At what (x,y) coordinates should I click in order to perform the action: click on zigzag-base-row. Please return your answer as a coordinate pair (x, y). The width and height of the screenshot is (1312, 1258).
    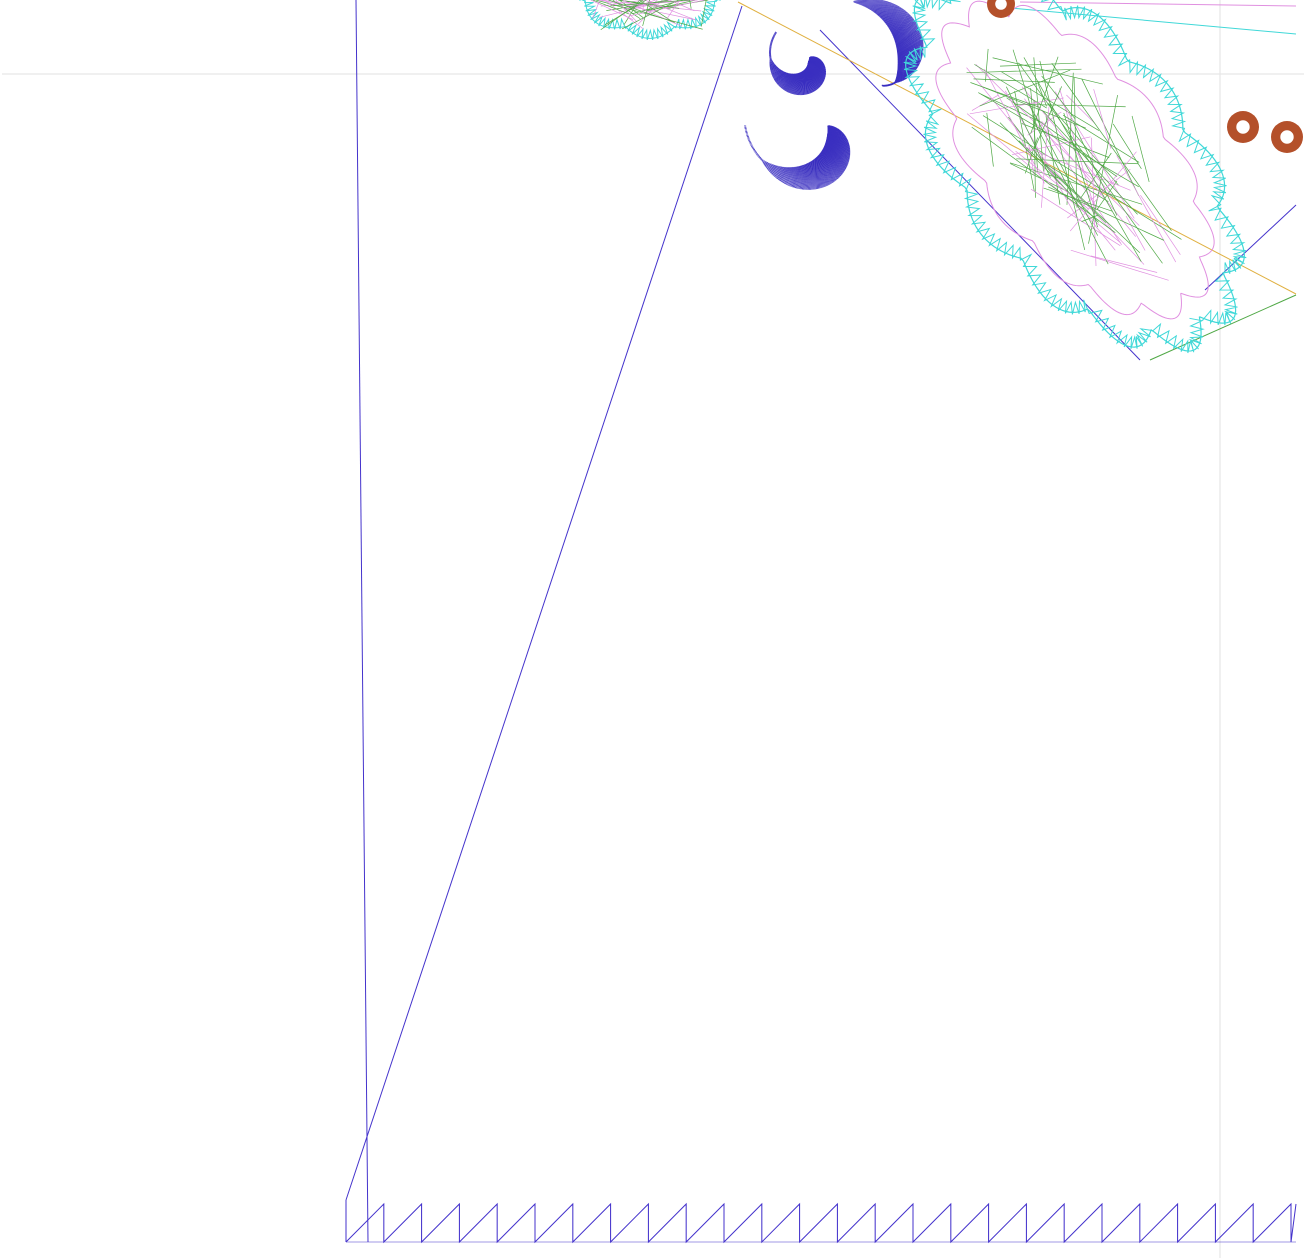
    Looking at the image, I should click on (821, 1223).